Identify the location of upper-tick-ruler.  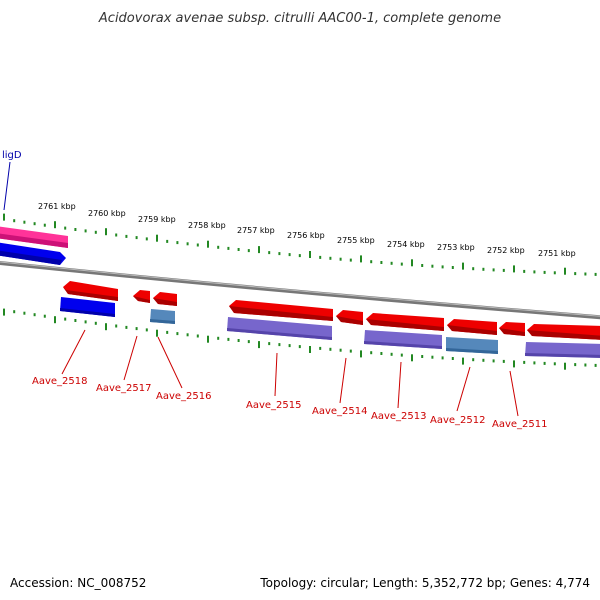
(300, 244).